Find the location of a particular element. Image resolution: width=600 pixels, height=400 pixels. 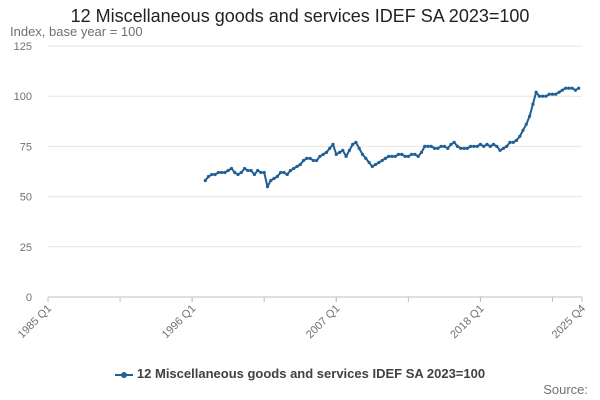

x-tick-label: 1985 Q1 is located at coordinates (35, 322).